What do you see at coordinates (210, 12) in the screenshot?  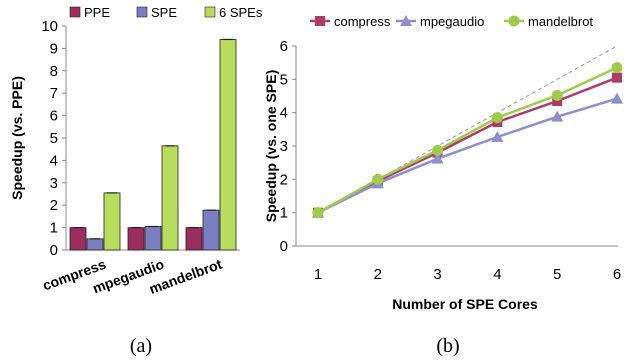 I see `legend-swatch-6-spes` at bounding box center [210, 12].